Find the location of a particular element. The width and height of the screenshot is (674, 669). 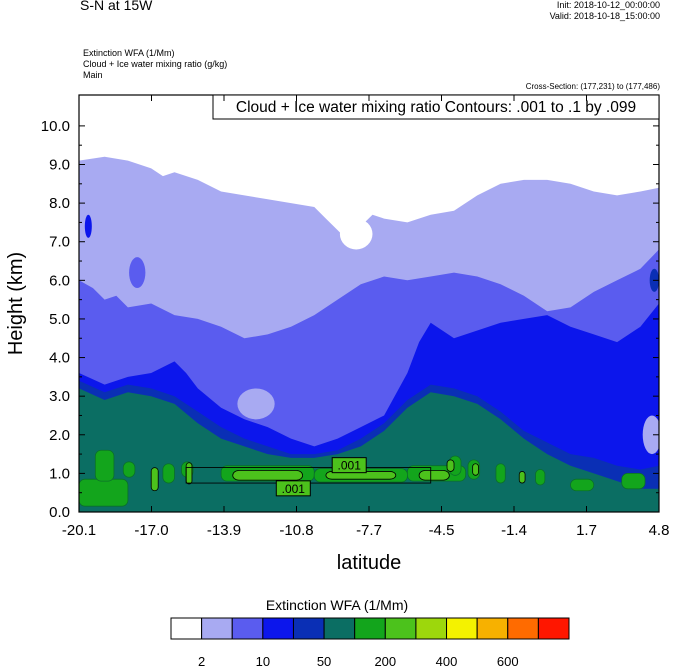

x-tick-label: 4.8 is located at coordinates (659, 530).